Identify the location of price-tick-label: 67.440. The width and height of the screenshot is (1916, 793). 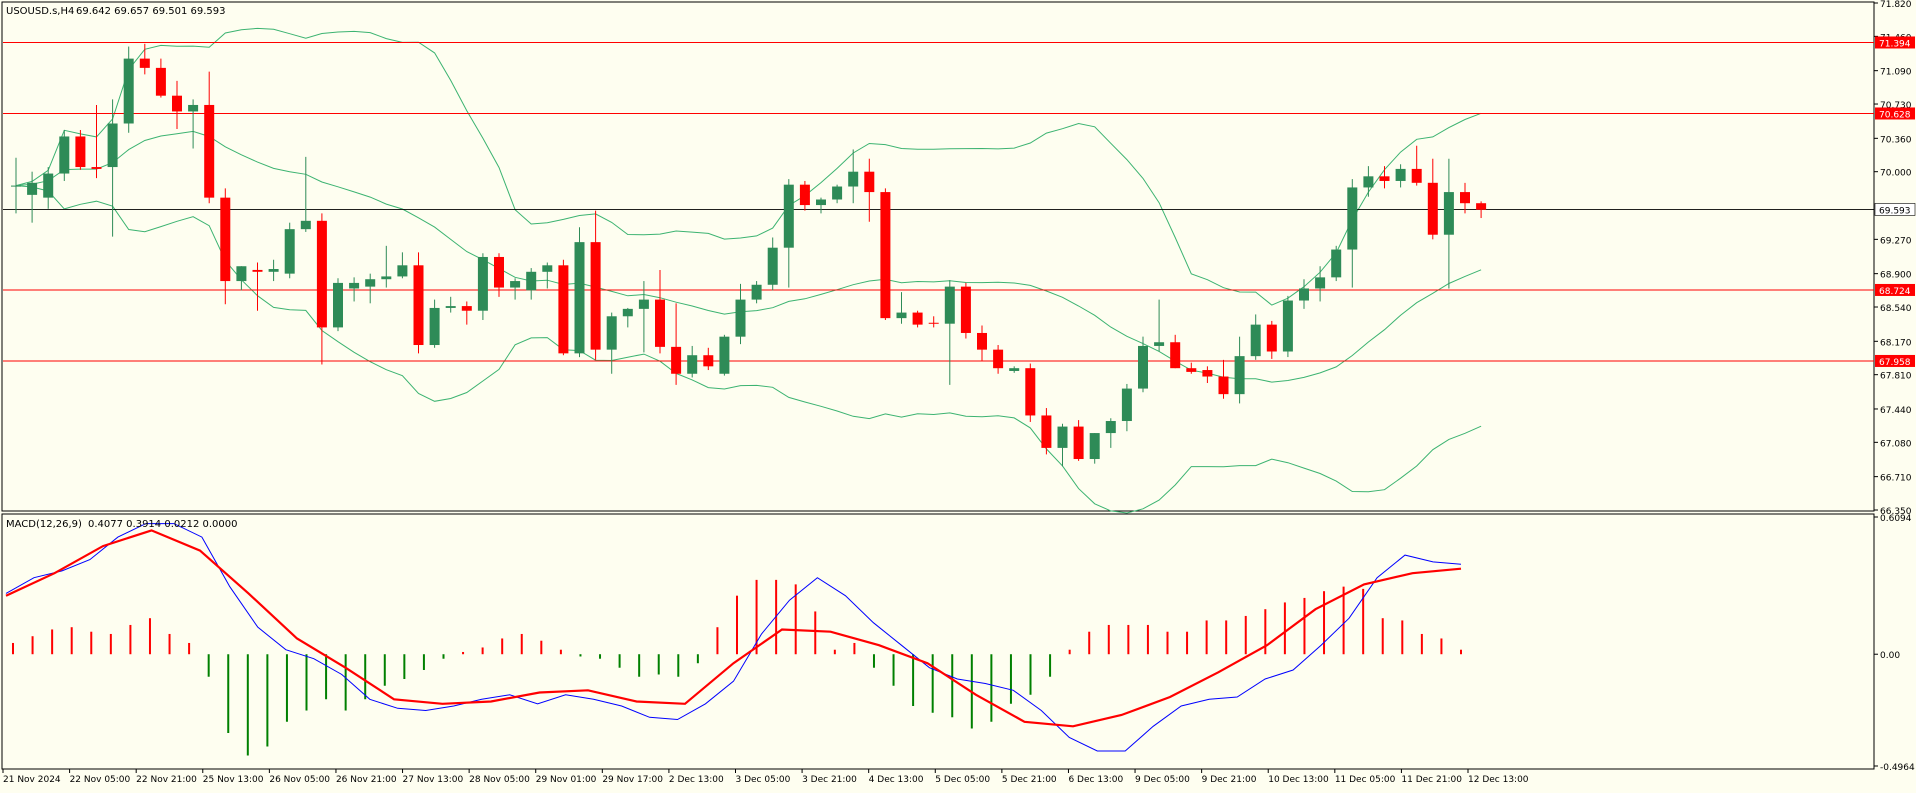
(1896, 411).